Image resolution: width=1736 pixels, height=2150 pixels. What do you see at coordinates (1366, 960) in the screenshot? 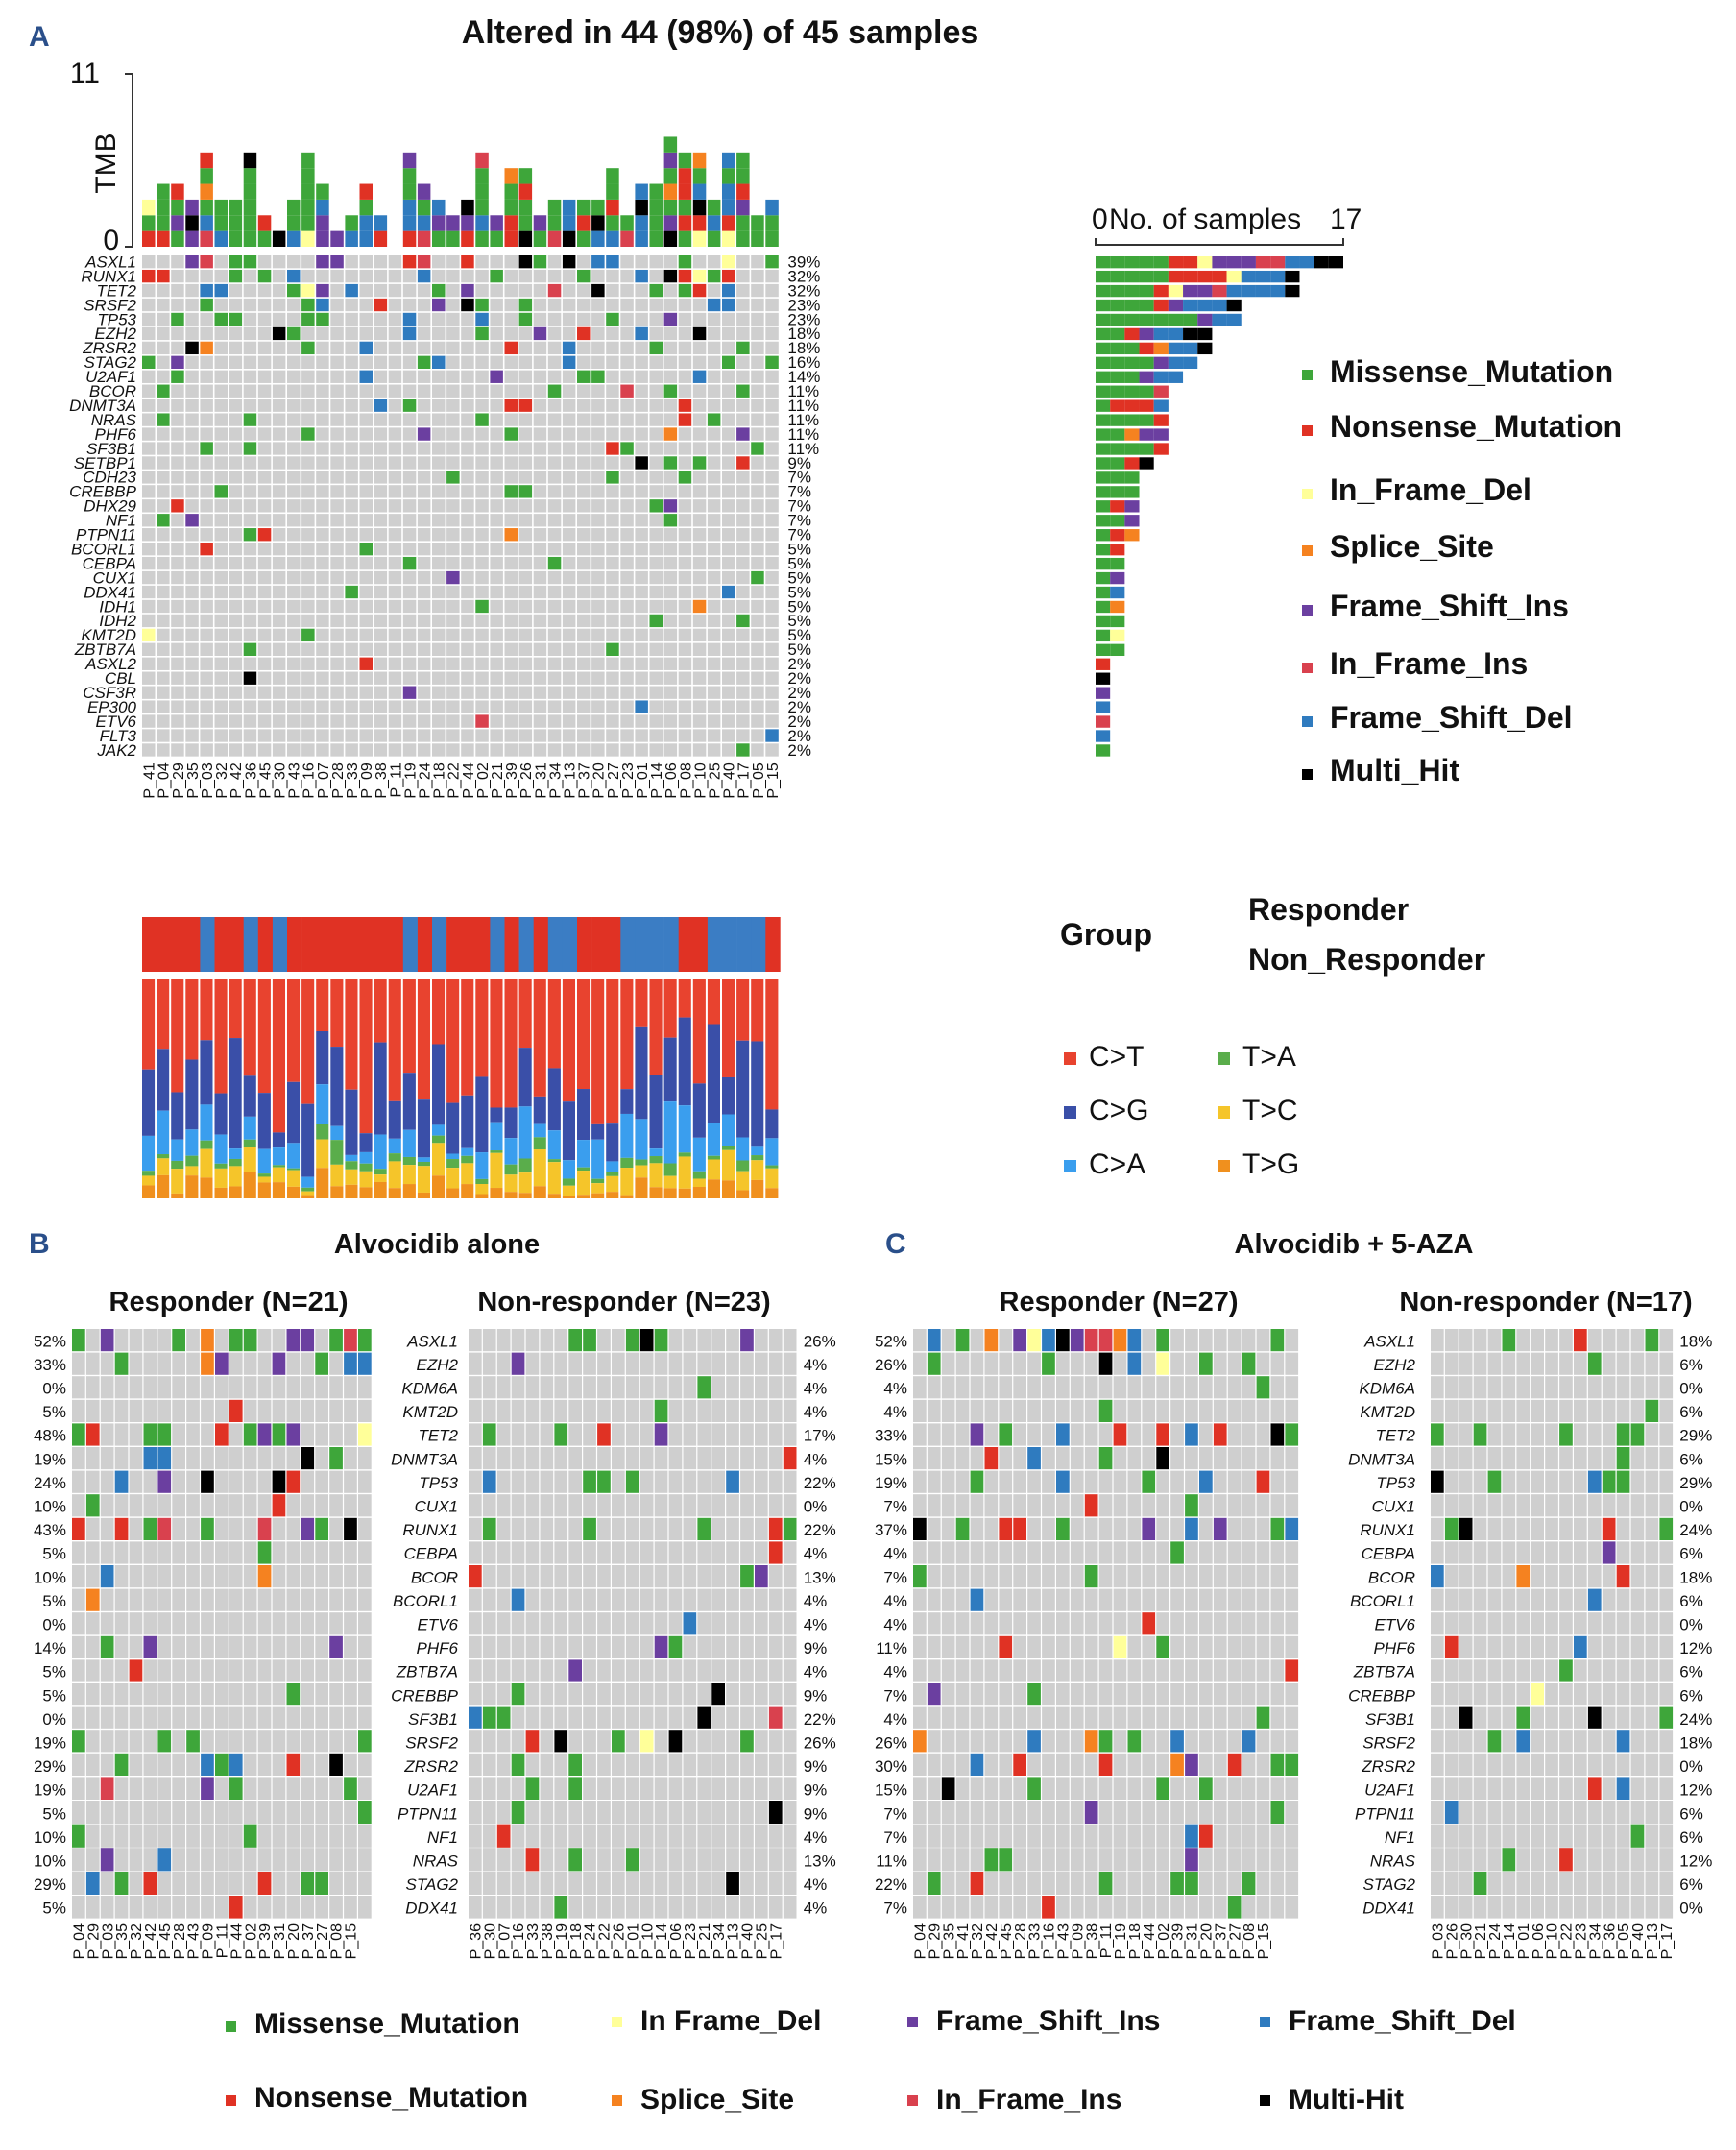
I see `group-legend-non-responder: Non_Responder` at bounding box center [1366, 960].